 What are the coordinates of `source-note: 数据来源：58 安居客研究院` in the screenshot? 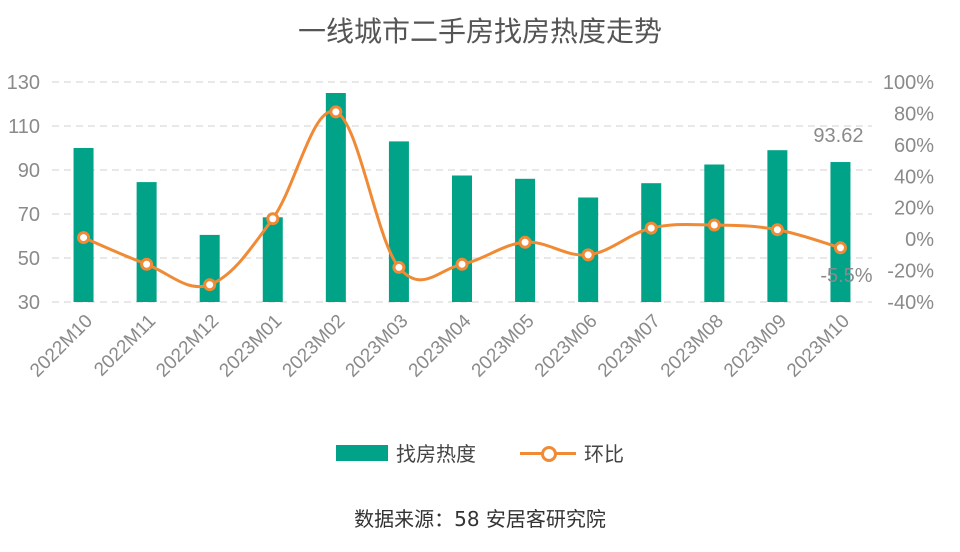 It's located at (480, 519).